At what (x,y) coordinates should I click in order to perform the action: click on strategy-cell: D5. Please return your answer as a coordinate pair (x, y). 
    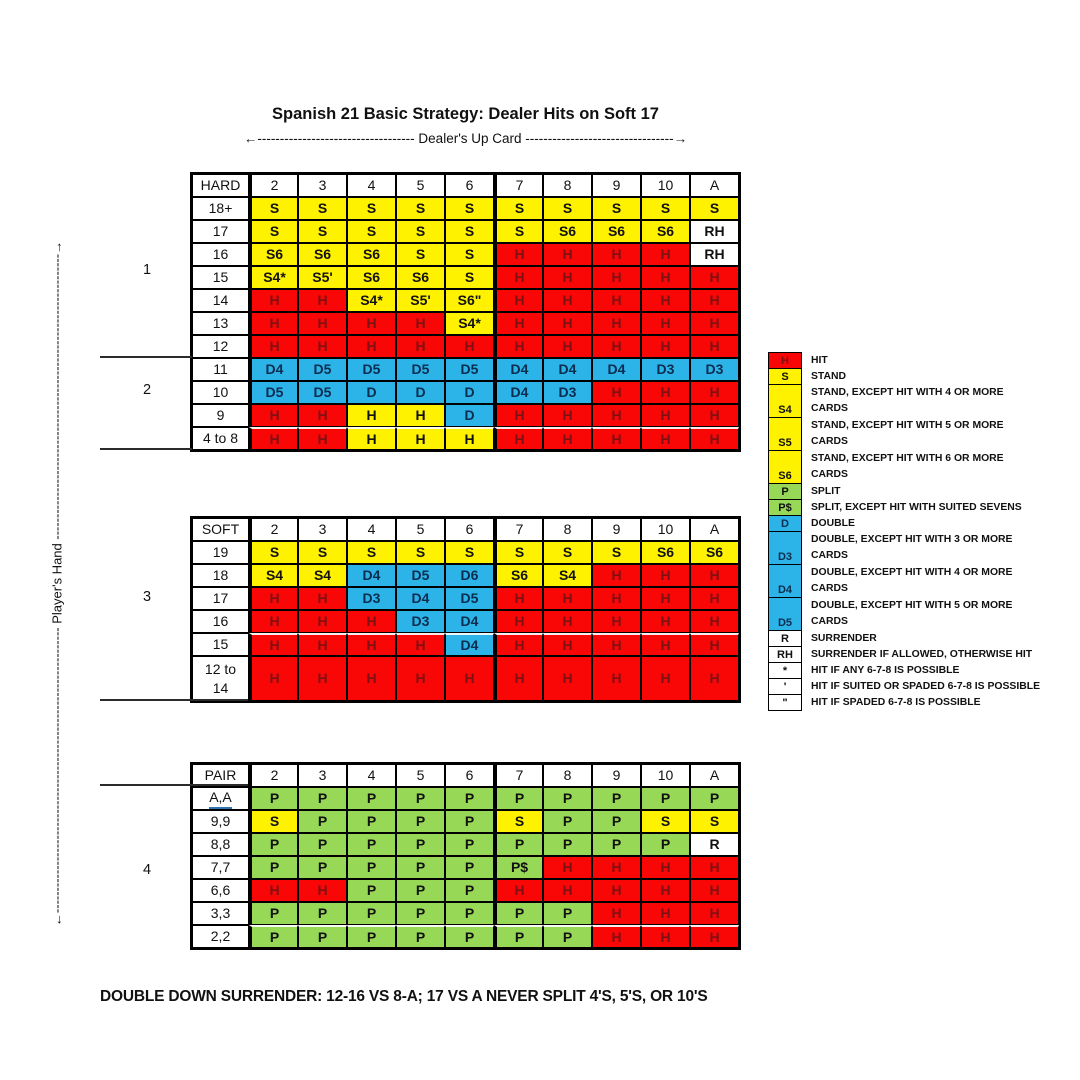
    Looking at the image, I should click on (371, 369).